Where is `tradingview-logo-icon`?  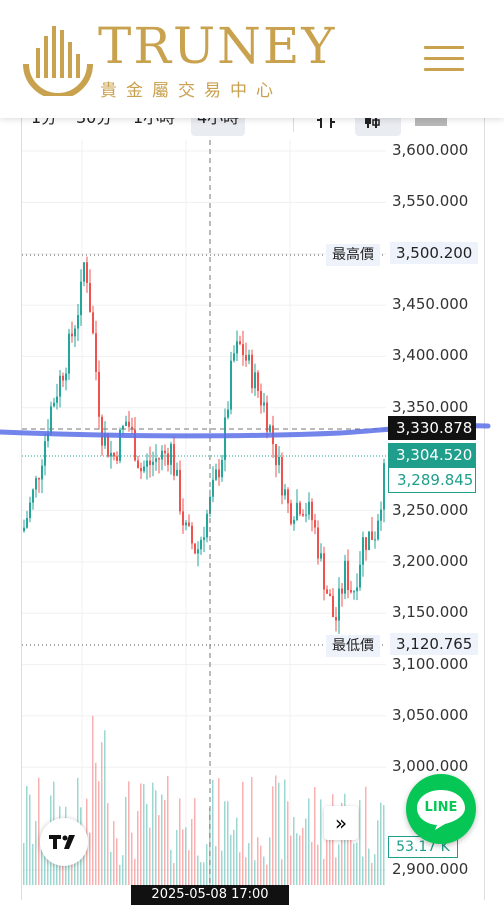 tradingview-logo-icon is located at coordinates (64, 842).